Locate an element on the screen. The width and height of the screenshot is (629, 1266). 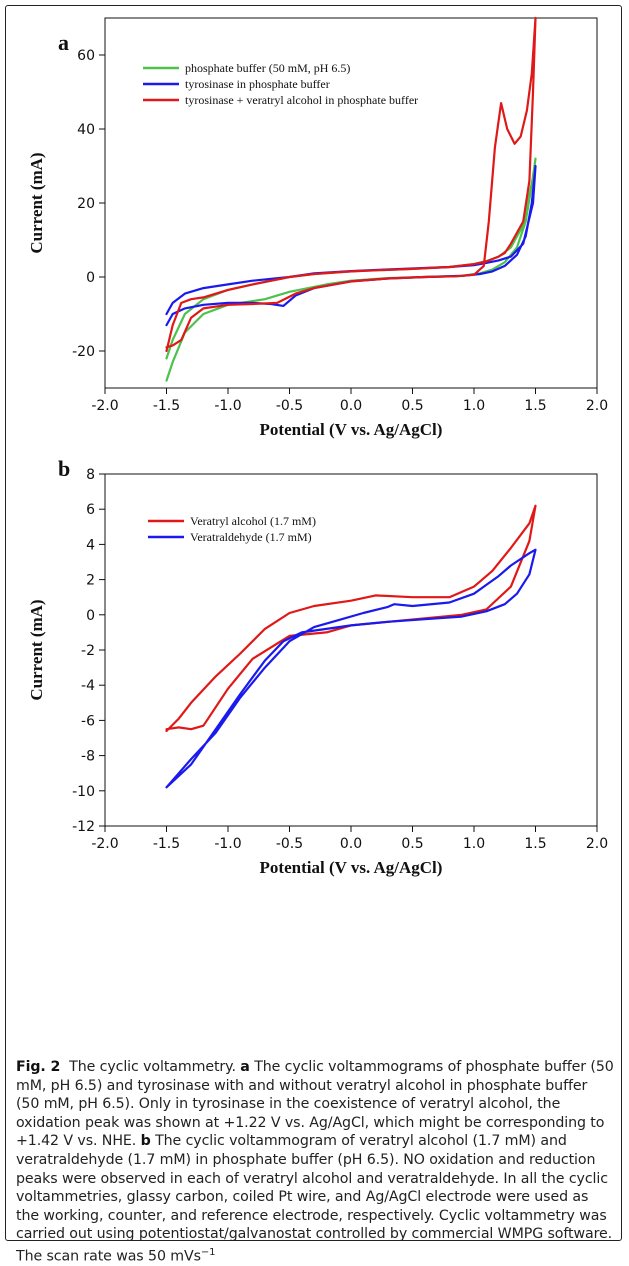
y-tick-label: -10 is located at coordinates (83, 792).